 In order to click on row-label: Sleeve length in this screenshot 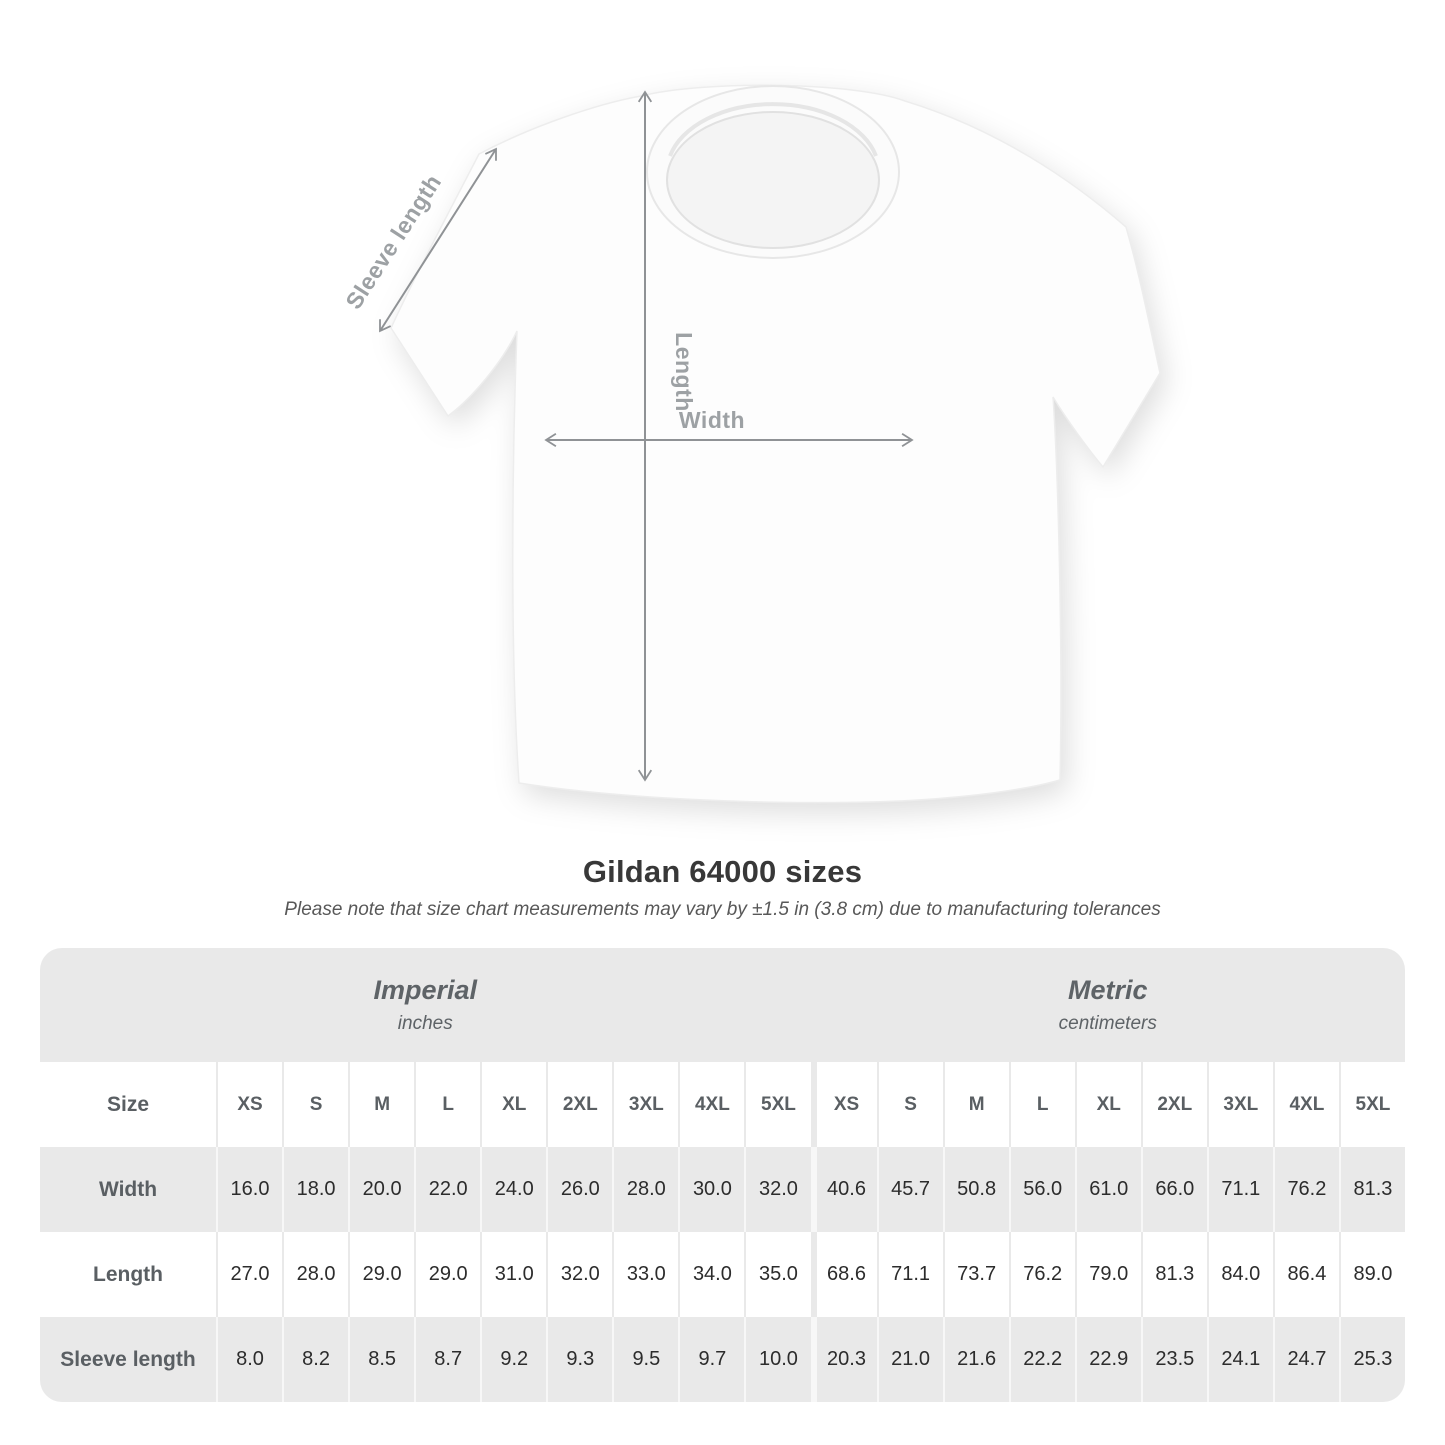, I will do `click(128, 1359)`.